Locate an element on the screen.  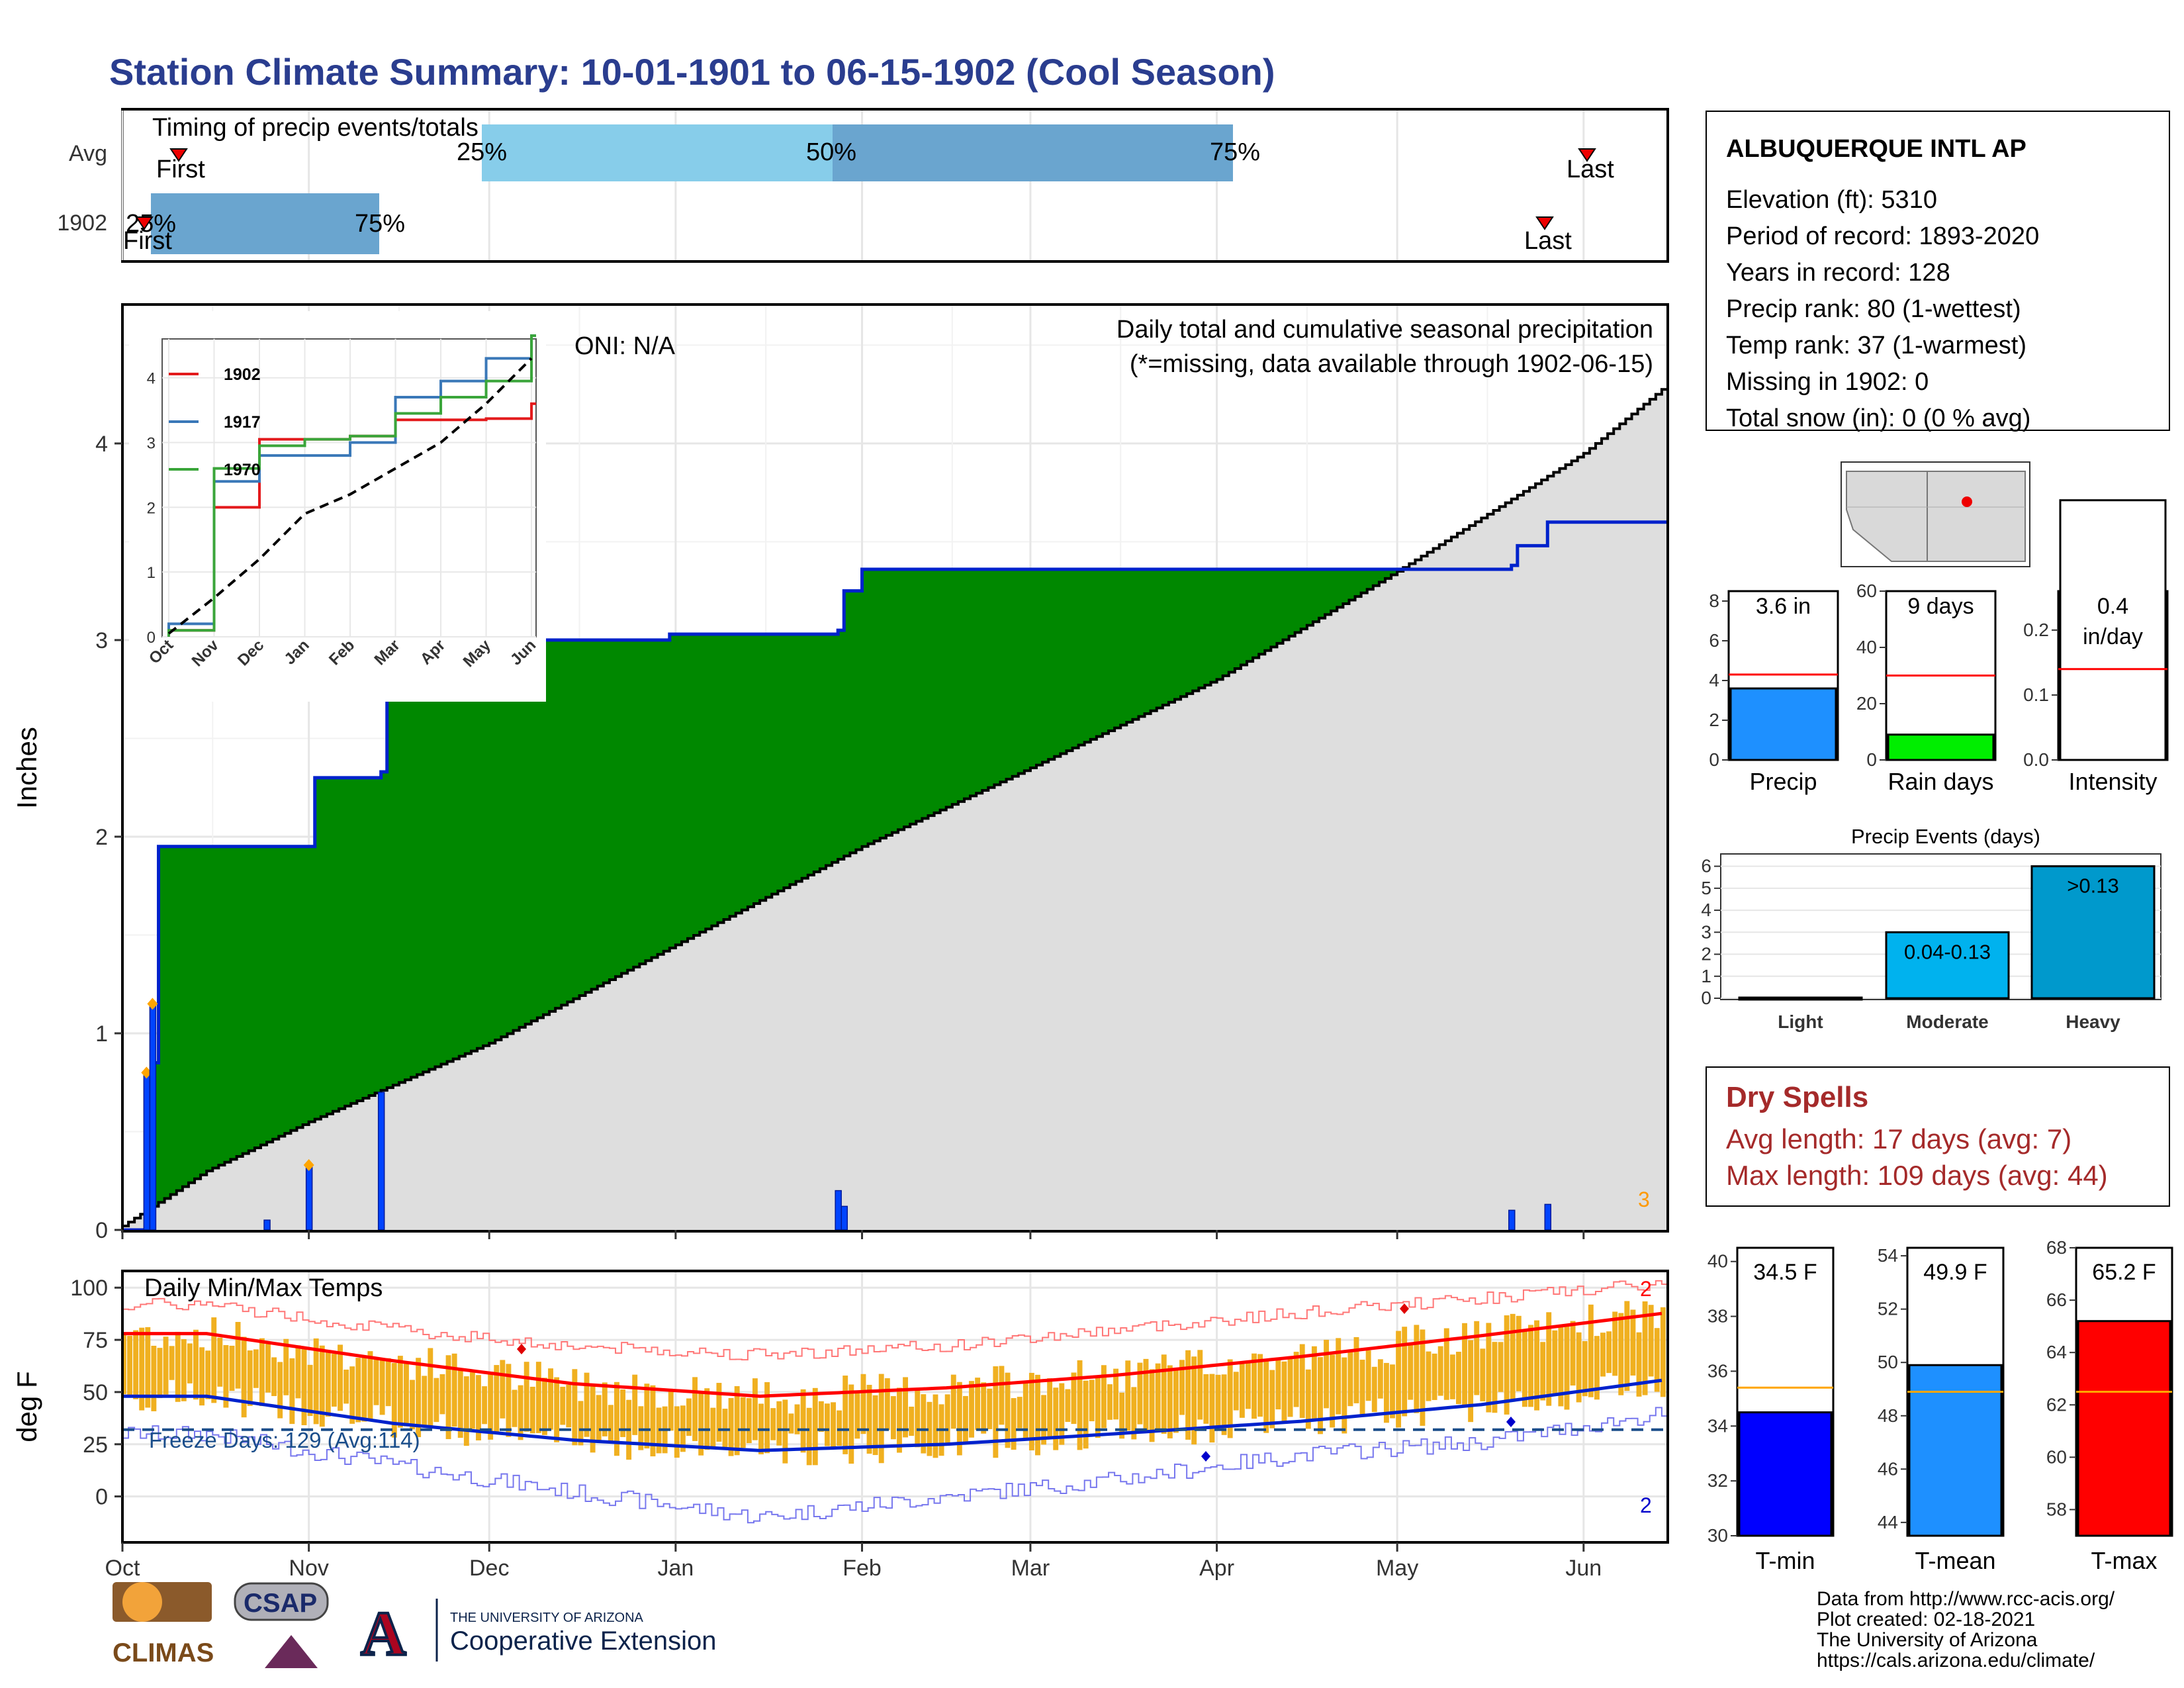
month-label: Dec is located at coordinates (489, 1568).